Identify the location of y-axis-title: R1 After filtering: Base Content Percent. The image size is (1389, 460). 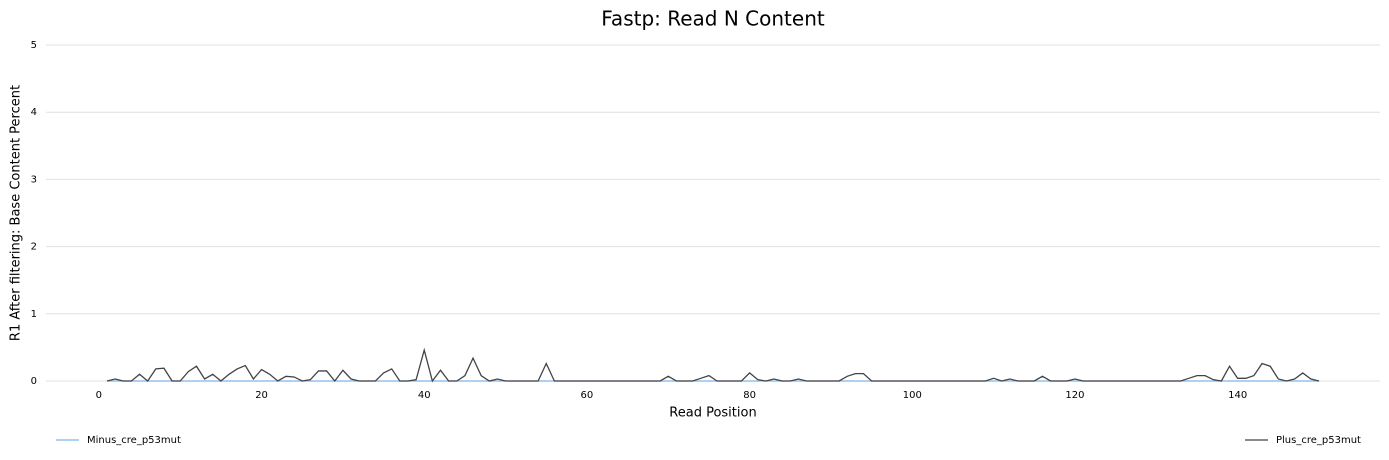
(16, 213).